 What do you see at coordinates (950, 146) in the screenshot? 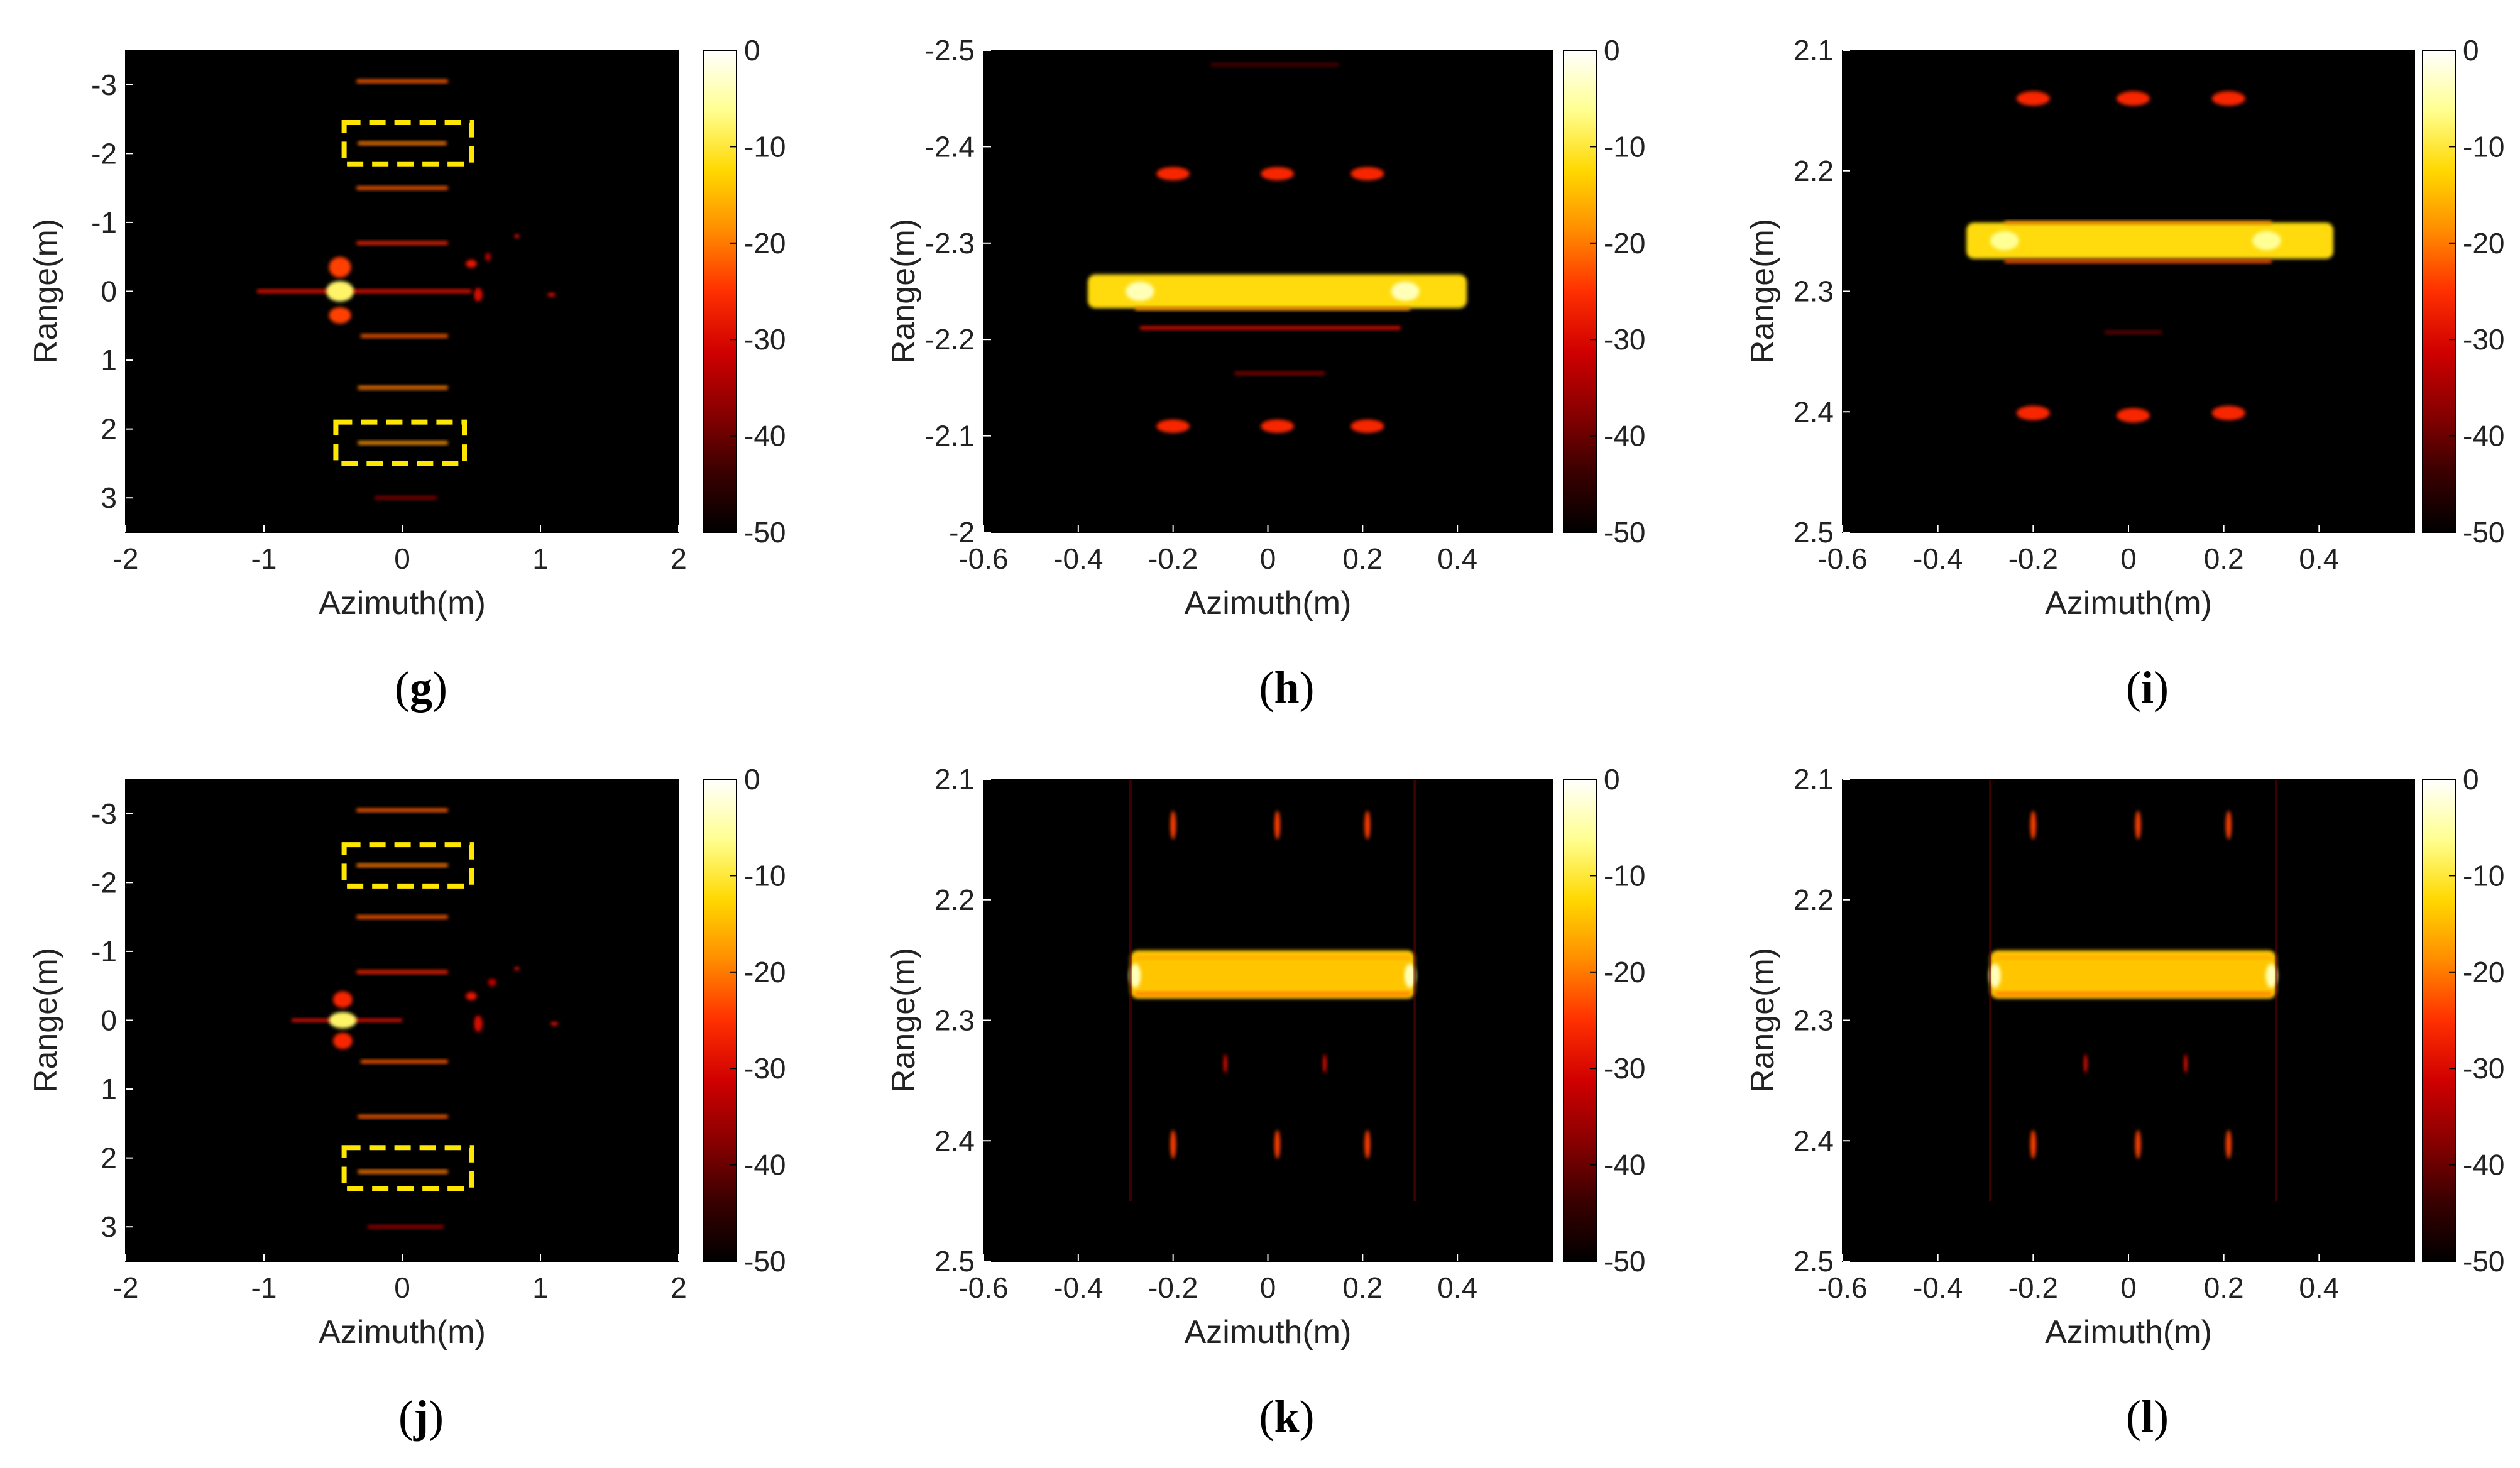
I see `y-tick-label: -2.4` at bounding box center [950, 146].